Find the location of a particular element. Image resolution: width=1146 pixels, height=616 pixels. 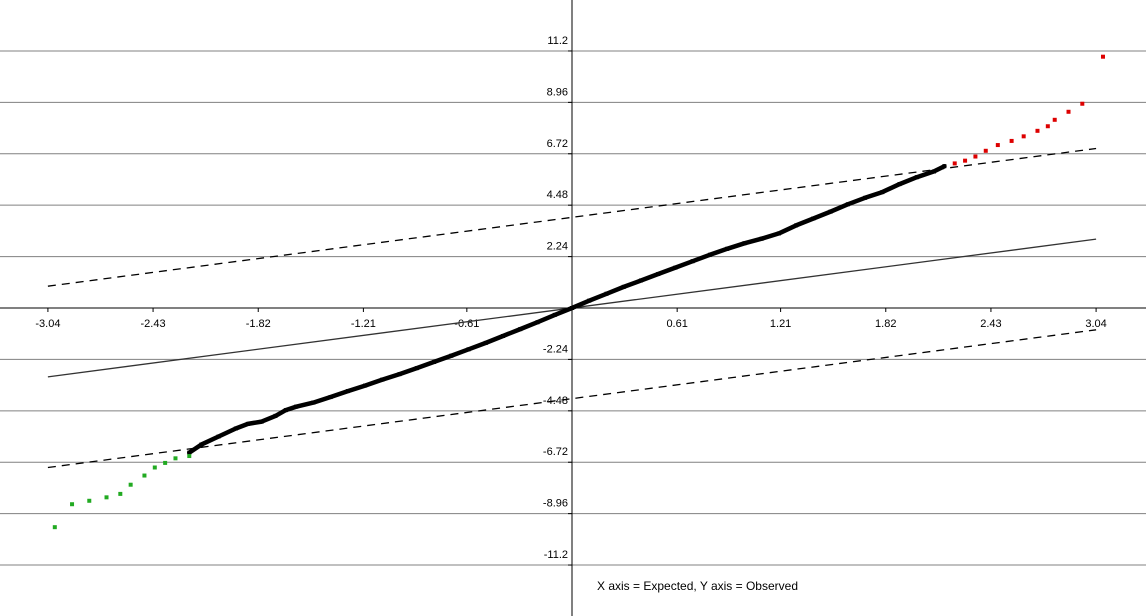

x-tick-label: -1.21 is located at coordinates (363, 324).